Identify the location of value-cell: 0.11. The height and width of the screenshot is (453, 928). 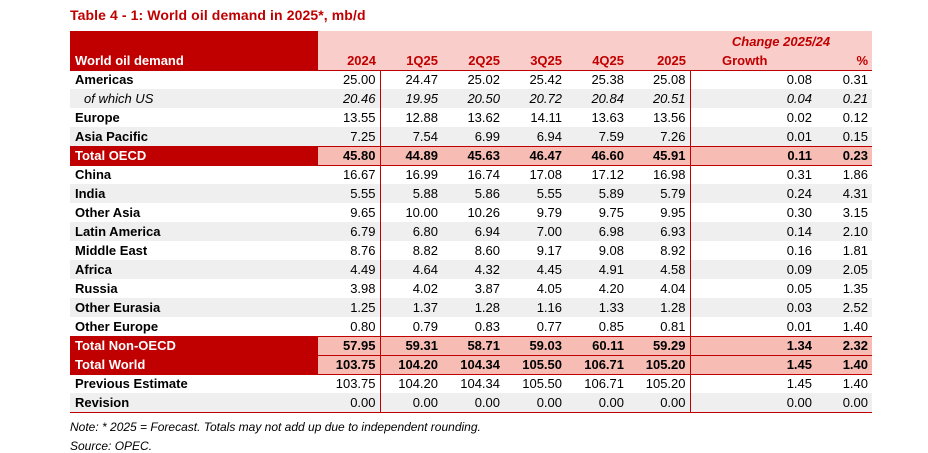
(753, 155).